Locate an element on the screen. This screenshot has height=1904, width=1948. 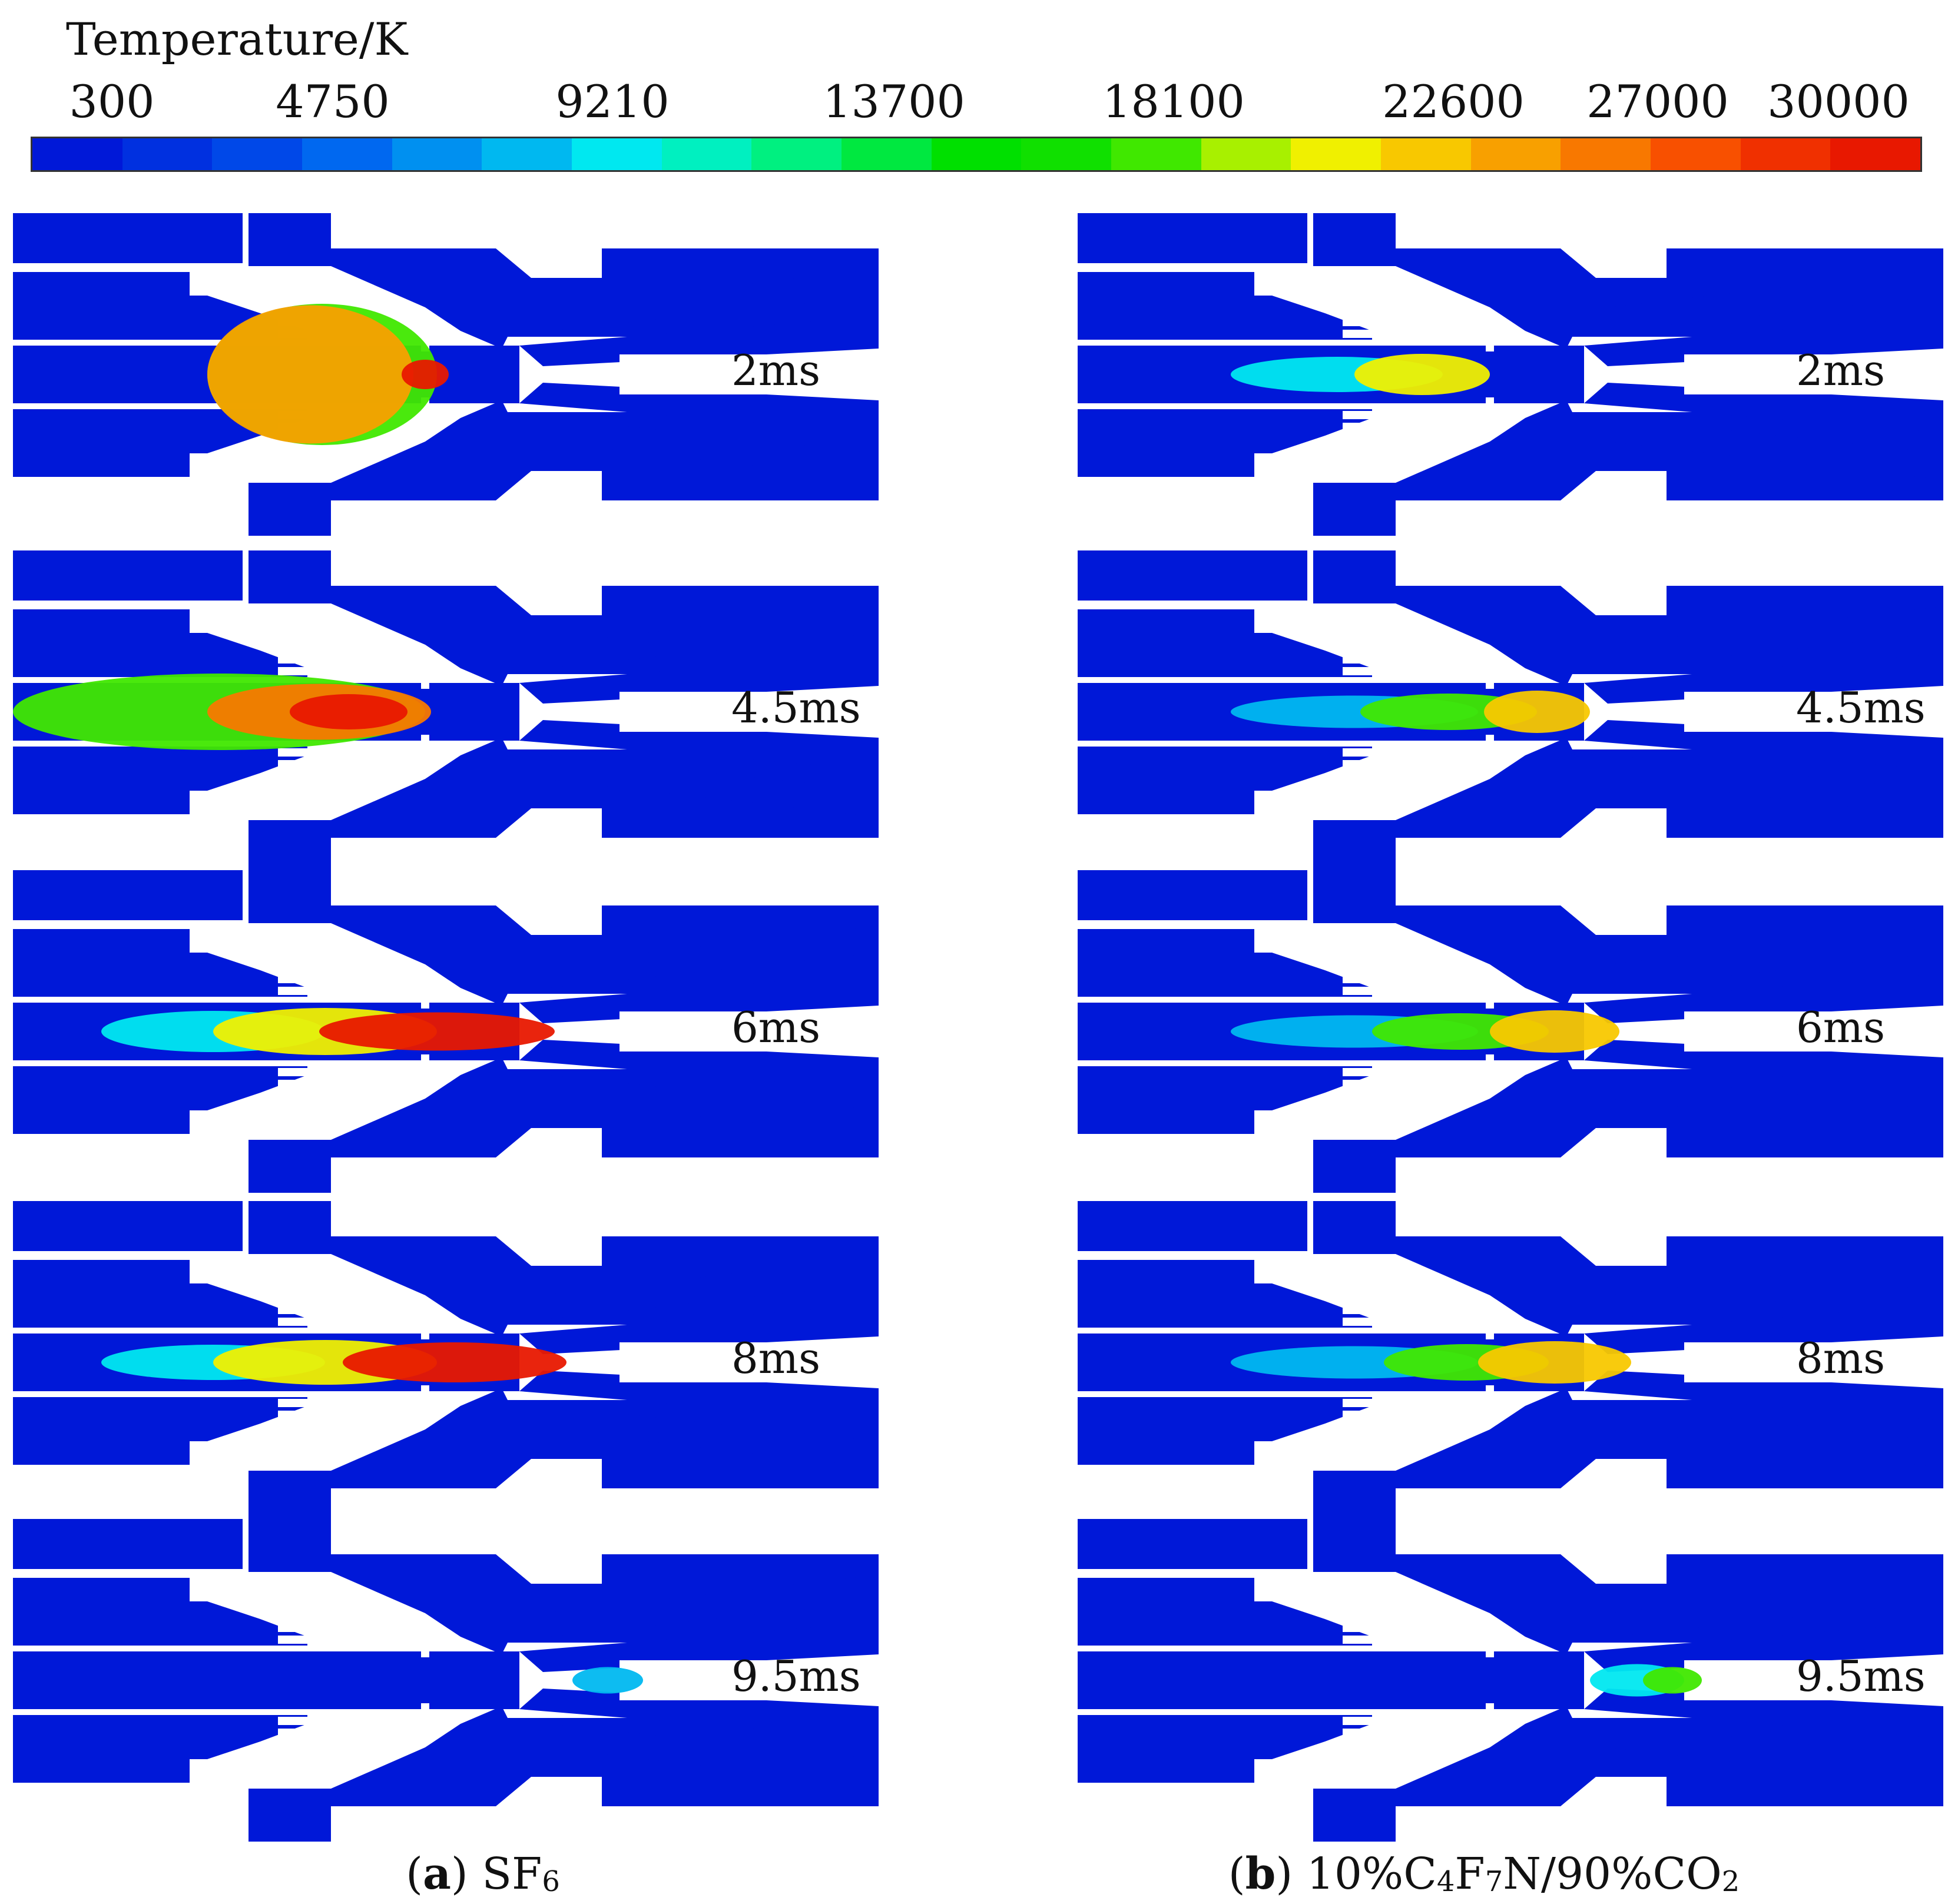
colorbar-tick: 300 is located at coordinates (112, 102).